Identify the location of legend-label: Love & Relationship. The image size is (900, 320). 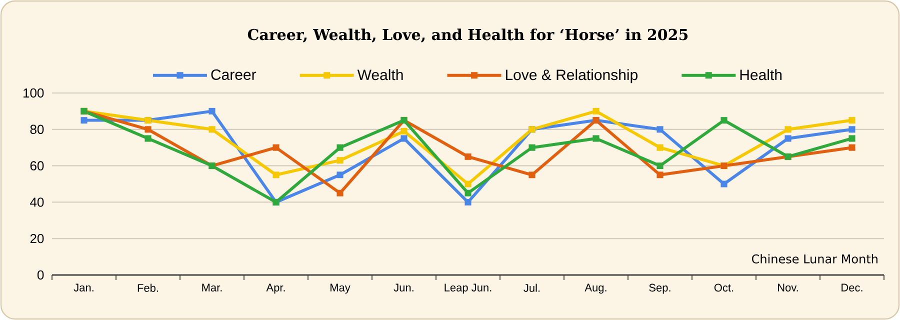
(572, 76).